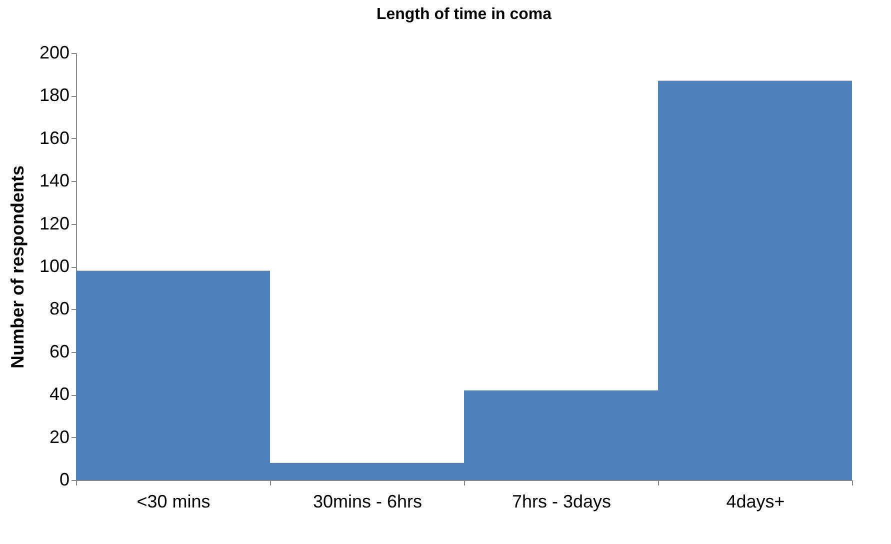  Describe the element at coordinates (59, 436) in the screenshot. I see `y-tick-label: 20` at that location.